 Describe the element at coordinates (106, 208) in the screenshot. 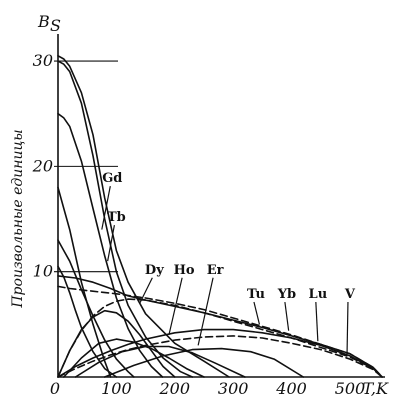

I see `leader-line-gd` at that location.